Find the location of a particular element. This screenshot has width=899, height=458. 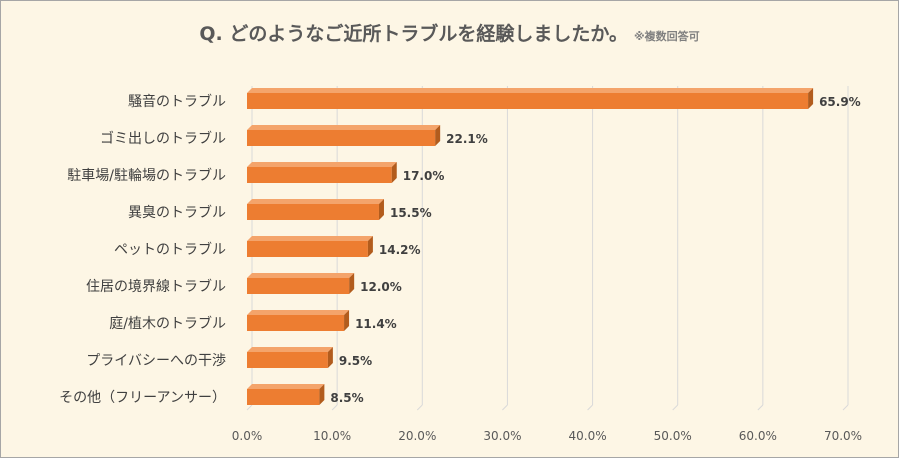

x-tick-label: 30.0% is located at coordinates (502, 436).